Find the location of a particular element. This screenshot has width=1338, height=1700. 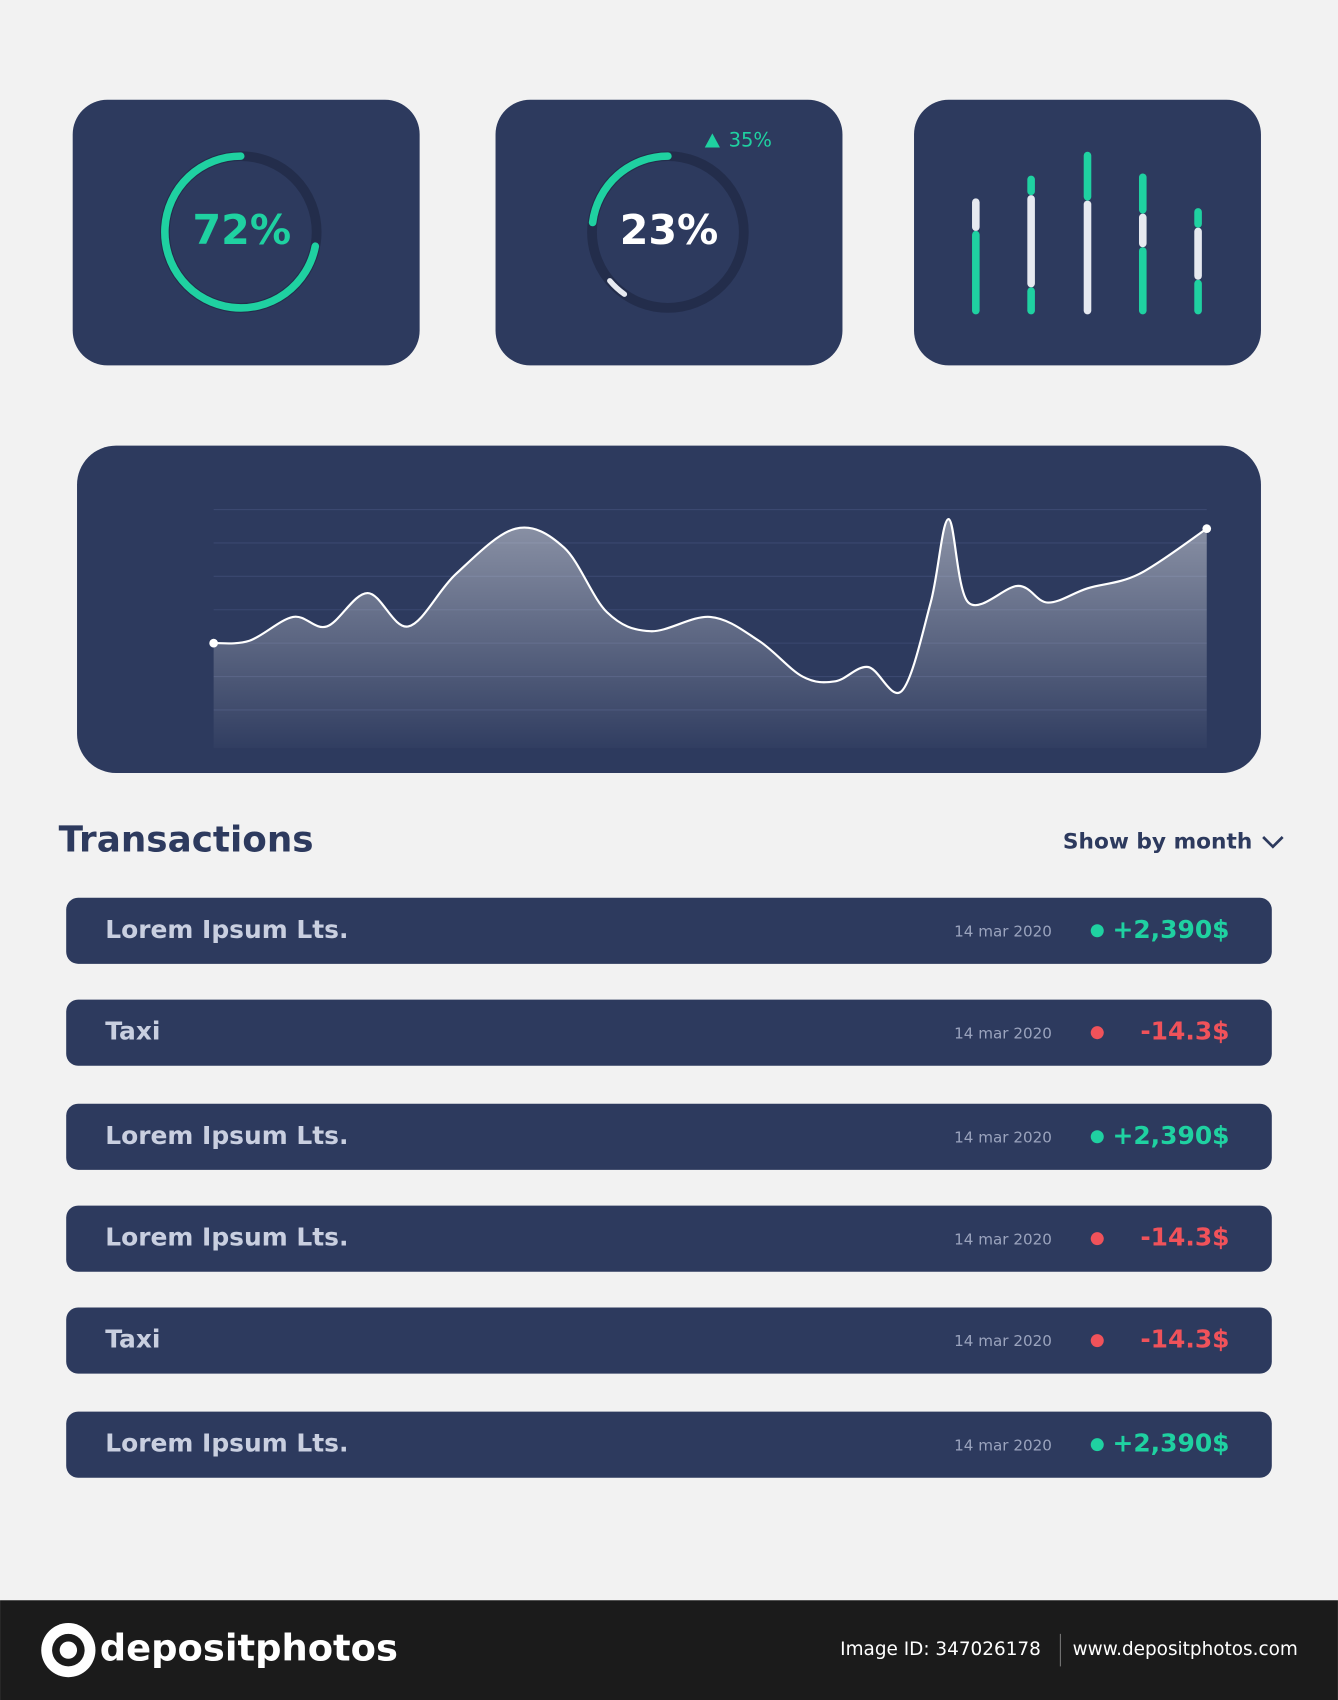

ring-secondary is located at coordinates (617, 287).